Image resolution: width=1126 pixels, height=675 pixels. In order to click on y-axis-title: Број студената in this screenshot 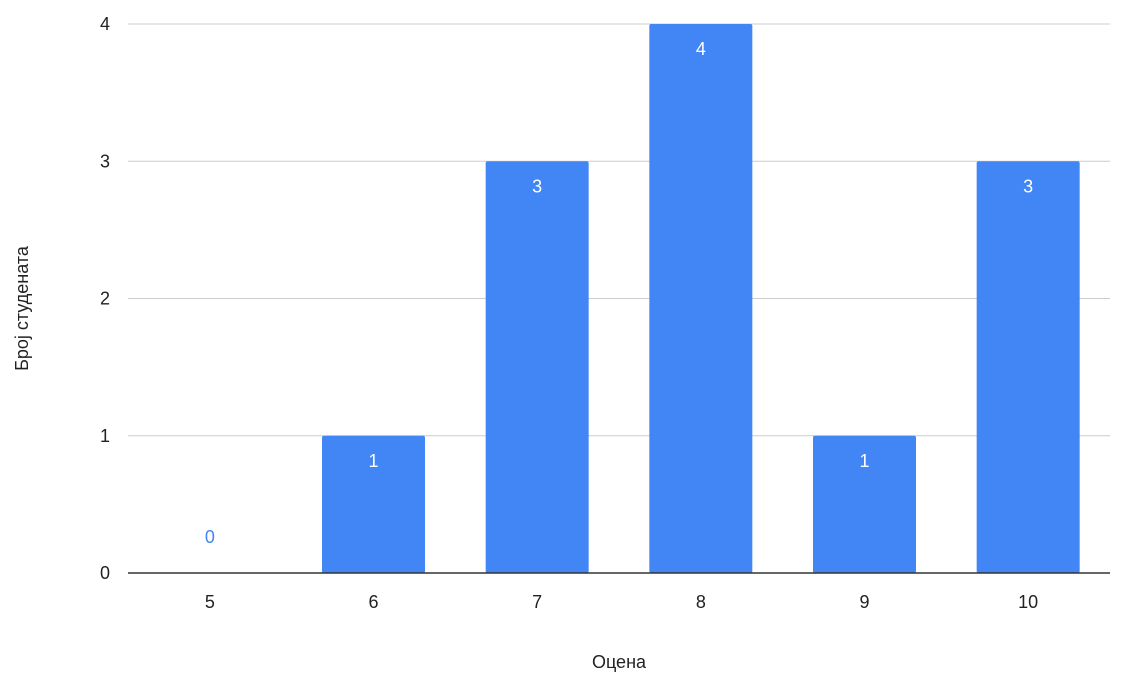, I will do `click(22, 308)`.